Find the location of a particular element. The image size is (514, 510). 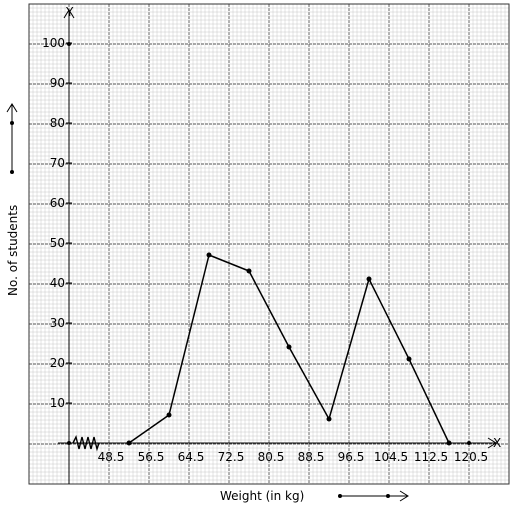

x-axis-letter: X is located at coordinates (497, 443).